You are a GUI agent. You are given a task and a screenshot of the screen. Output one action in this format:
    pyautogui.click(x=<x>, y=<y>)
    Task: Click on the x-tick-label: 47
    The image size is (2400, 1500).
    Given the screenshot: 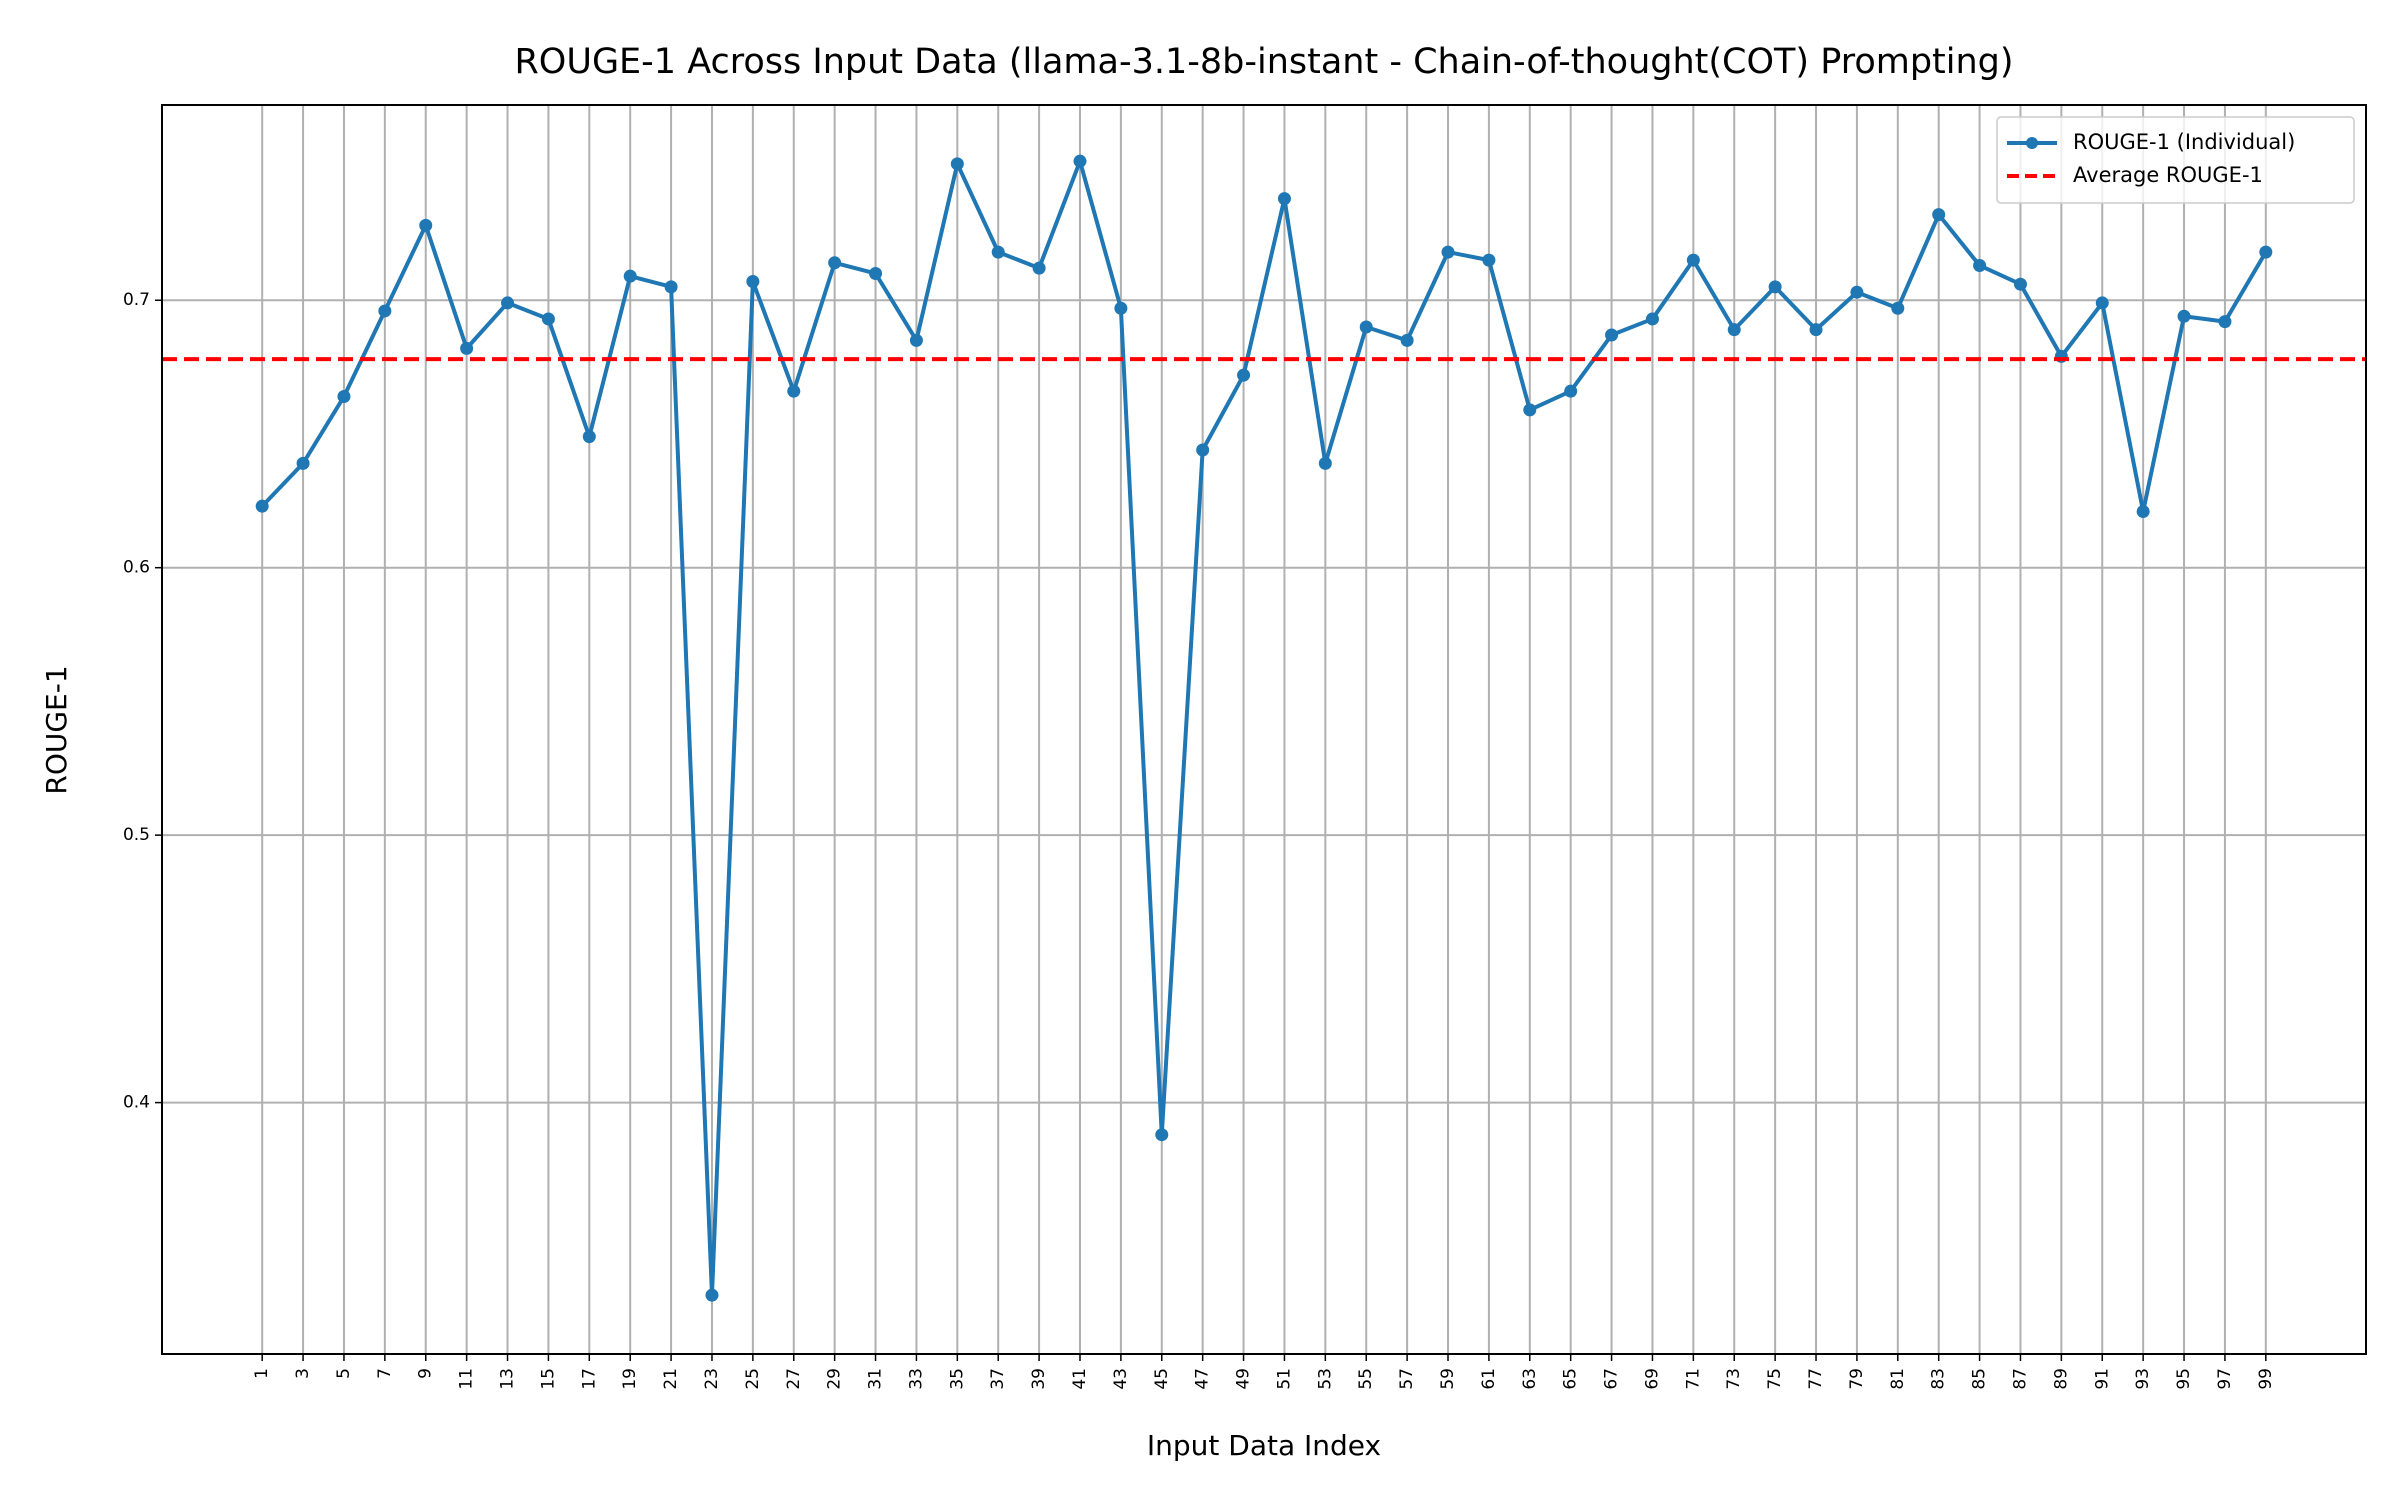 What is the action you would take?
    pyautogui.click(x=1203, y=1379)
    